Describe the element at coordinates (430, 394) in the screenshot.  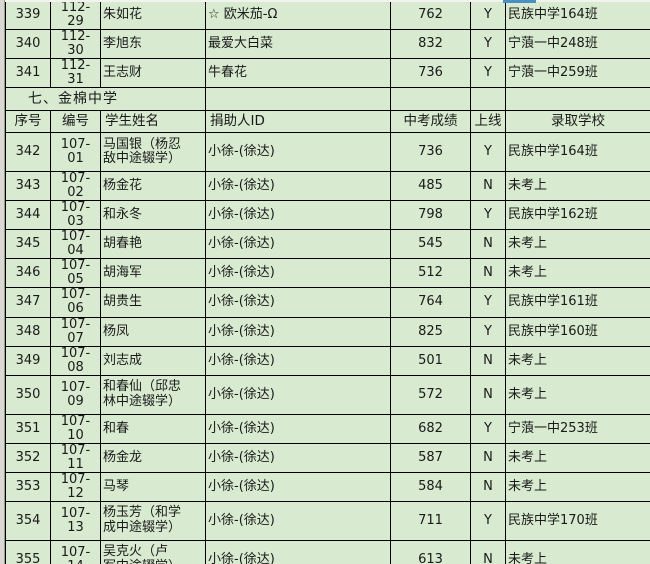
I see `cell-exam-score: 572` at that location.